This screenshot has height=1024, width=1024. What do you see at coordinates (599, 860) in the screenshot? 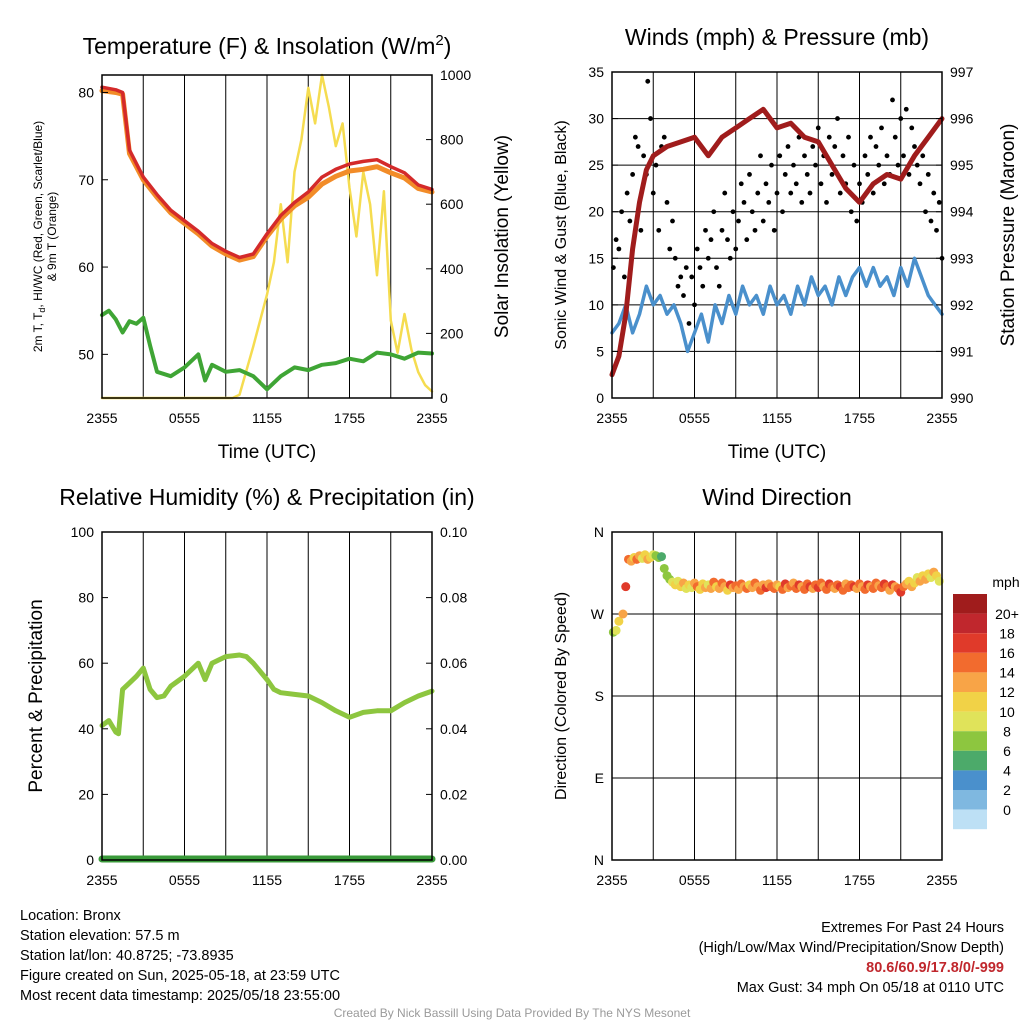
I see `y-tick-label: N` at bounding box center [599, 860].